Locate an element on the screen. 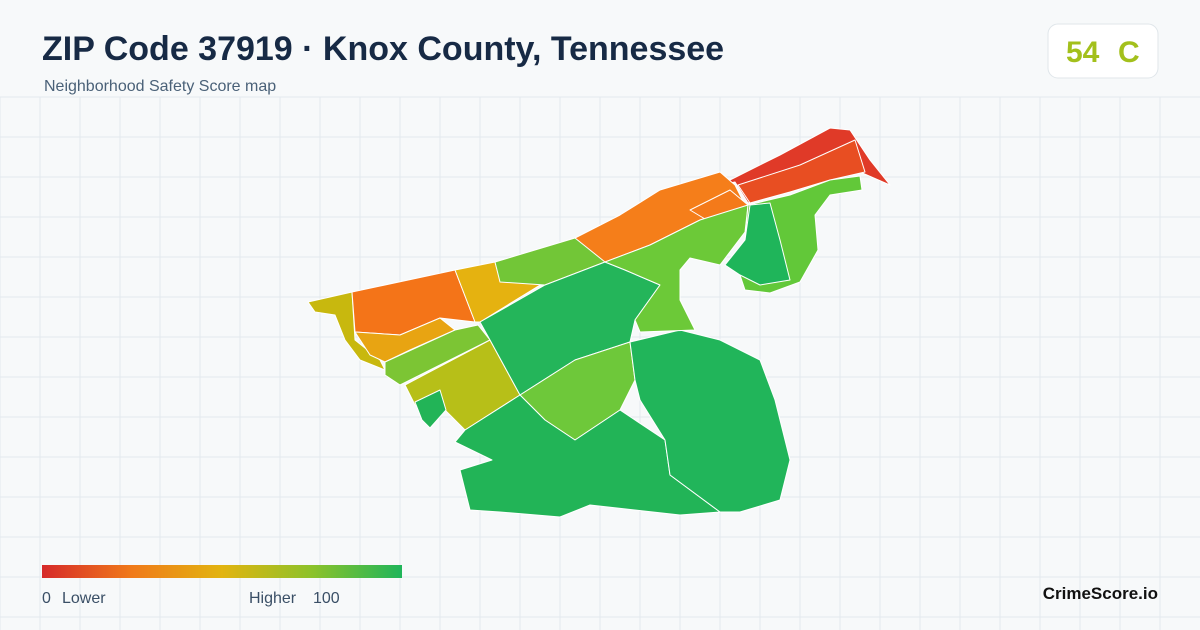 The image size is (1200, 630). legend-min-label: Lower is located at coordinates (84, 598).